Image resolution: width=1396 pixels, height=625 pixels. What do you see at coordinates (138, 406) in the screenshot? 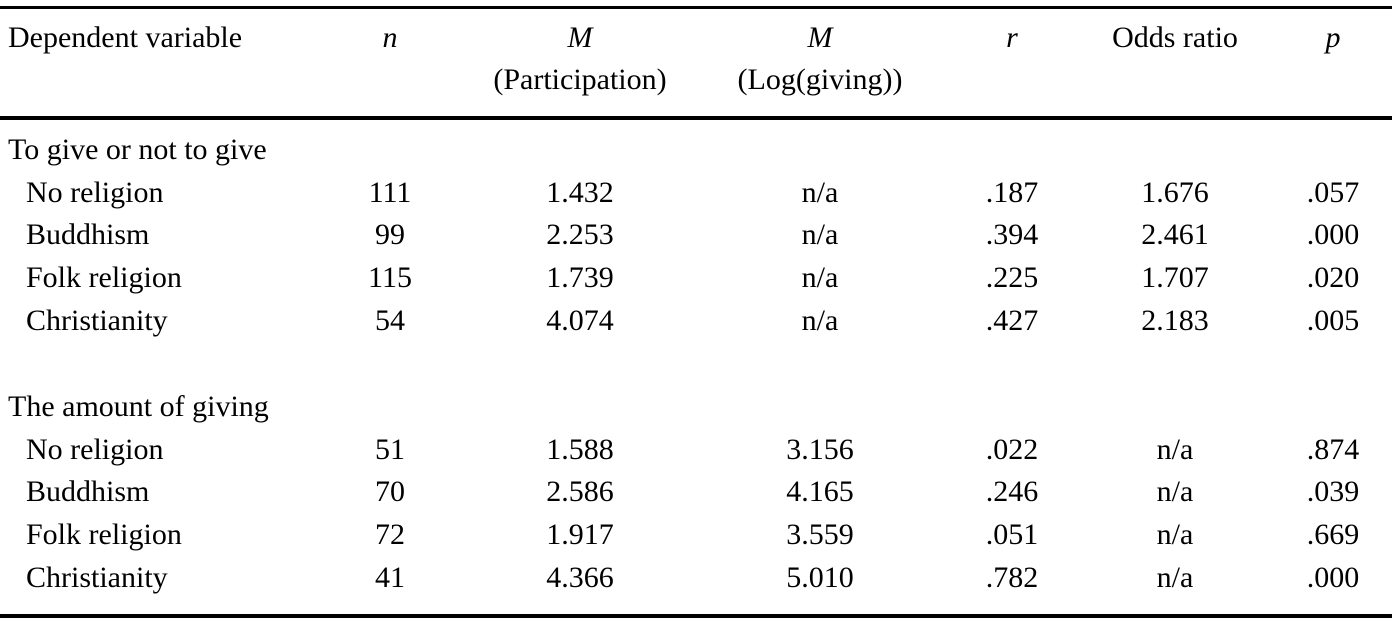
I see `section-title: The amount of giving` at bounding box center [138, 406].